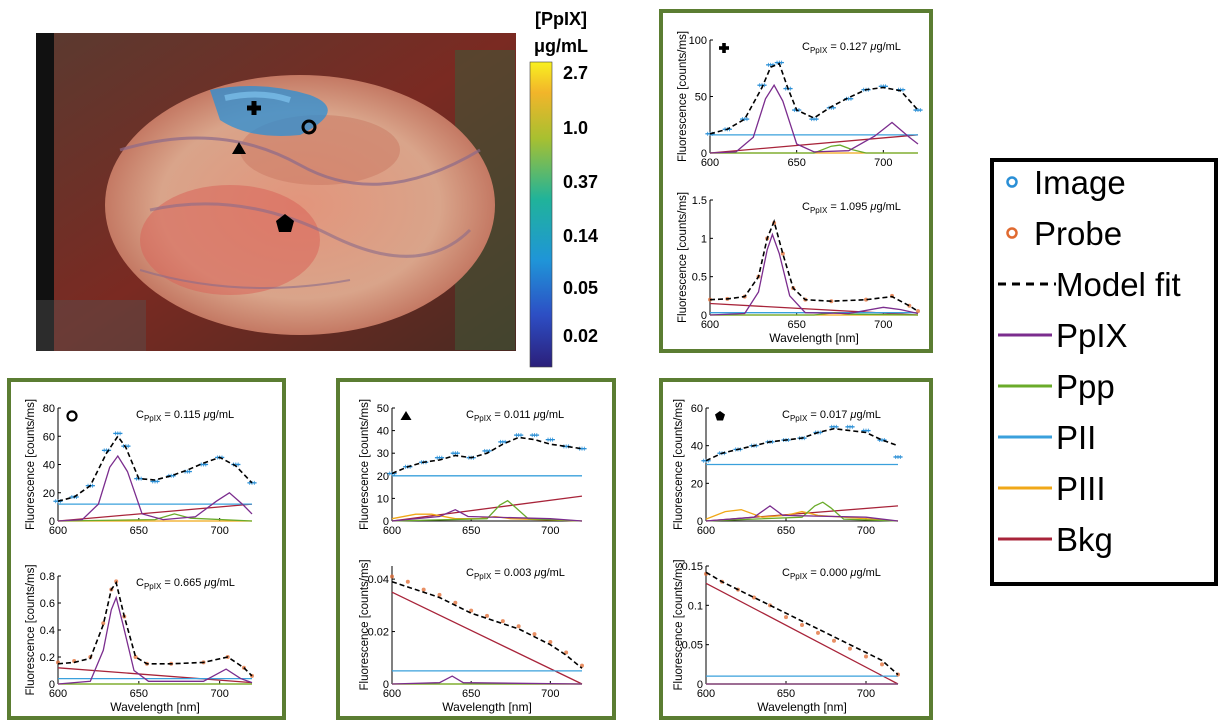  I want to click on marker-triangle-icon, so click(239, 148).